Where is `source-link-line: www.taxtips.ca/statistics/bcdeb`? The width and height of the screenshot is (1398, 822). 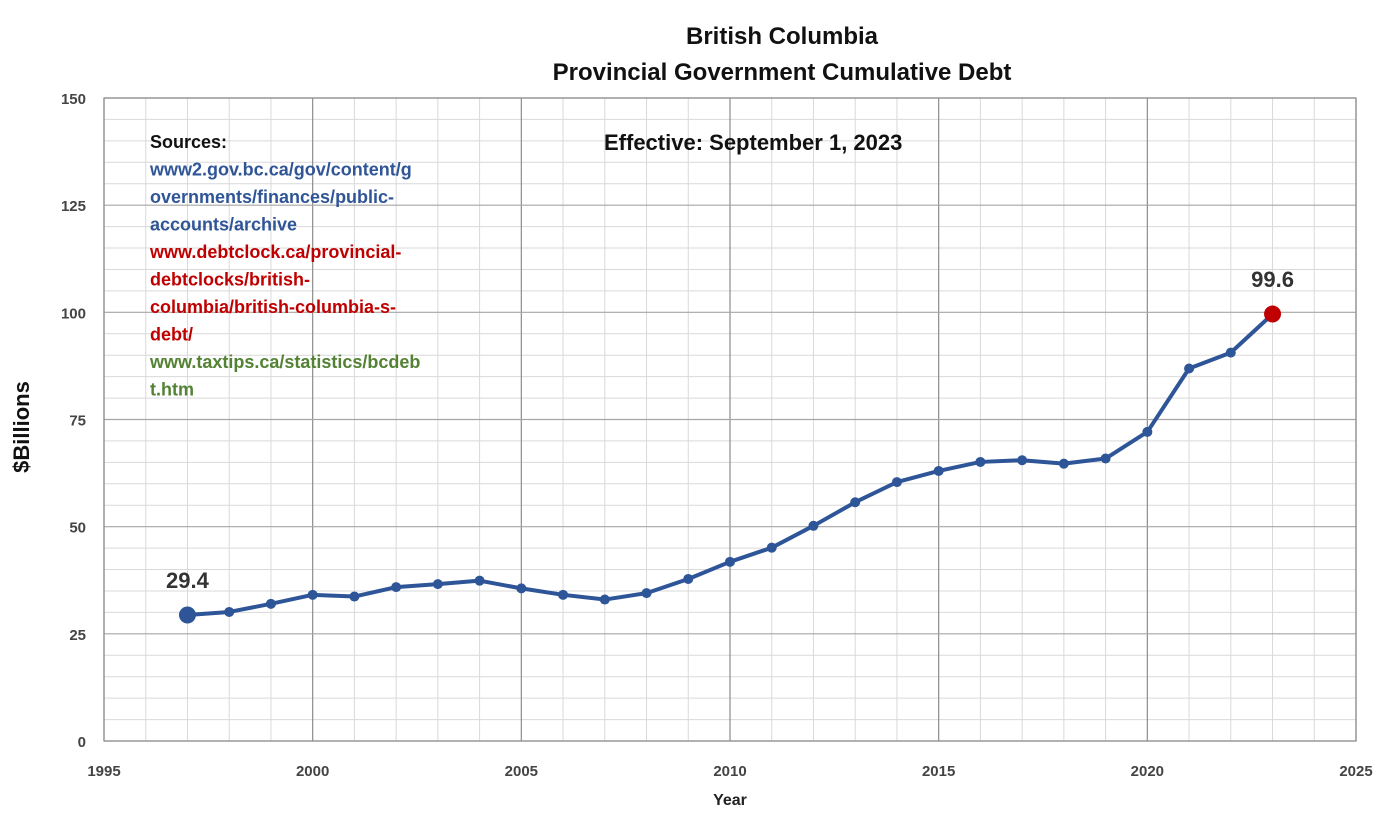 source-link-line: www.taxtips.ca/statistics/bcdeb is located at coordinates (284, 362).